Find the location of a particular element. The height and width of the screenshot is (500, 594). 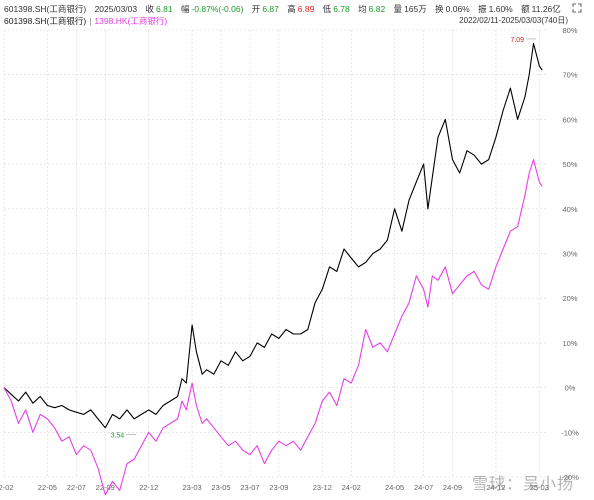

open-label: 开 is located at coordinates (256, 9).